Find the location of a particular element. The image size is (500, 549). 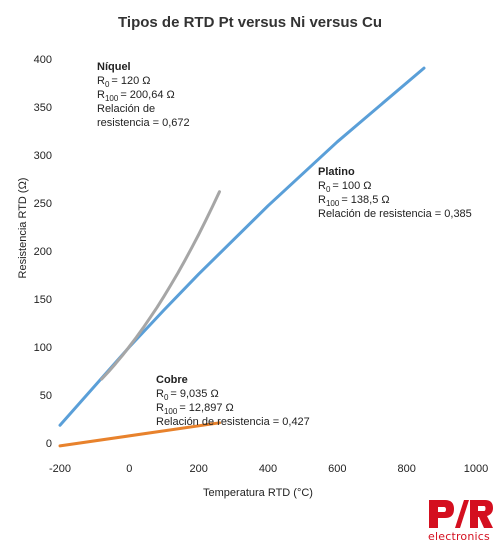

x-tick-label: 600 is located at coordinates (337, 469).